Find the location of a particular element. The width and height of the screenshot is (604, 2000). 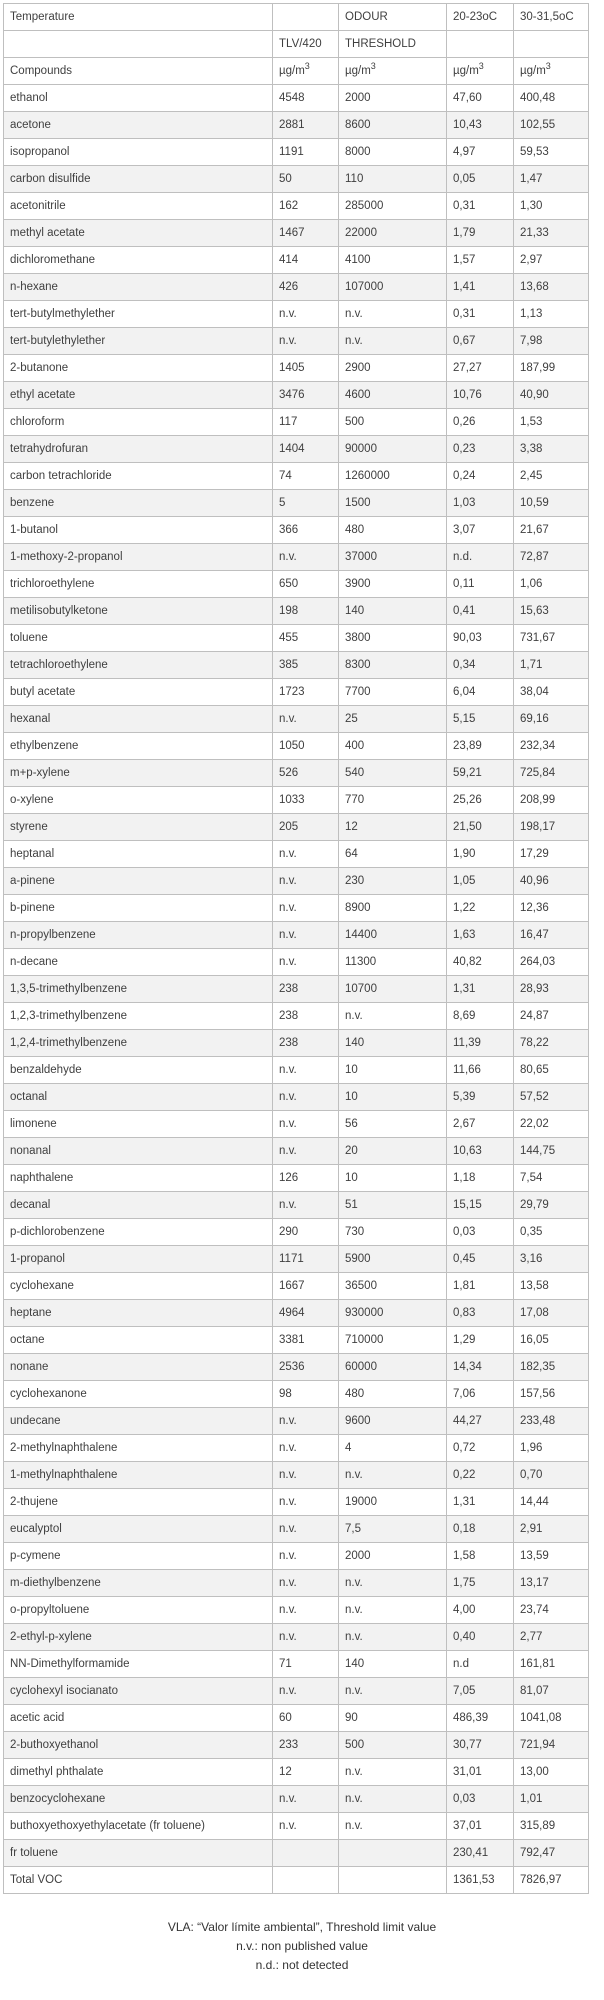

value-30-31c: 23,74 is located at coordinates (551, 1610).